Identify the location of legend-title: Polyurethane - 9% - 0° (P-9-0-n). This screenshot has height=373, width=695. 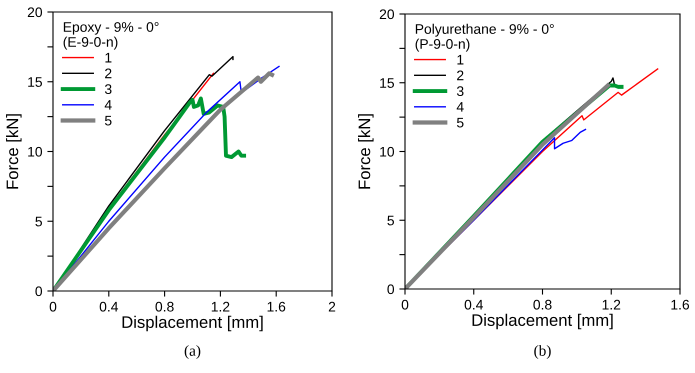
(485, 38).